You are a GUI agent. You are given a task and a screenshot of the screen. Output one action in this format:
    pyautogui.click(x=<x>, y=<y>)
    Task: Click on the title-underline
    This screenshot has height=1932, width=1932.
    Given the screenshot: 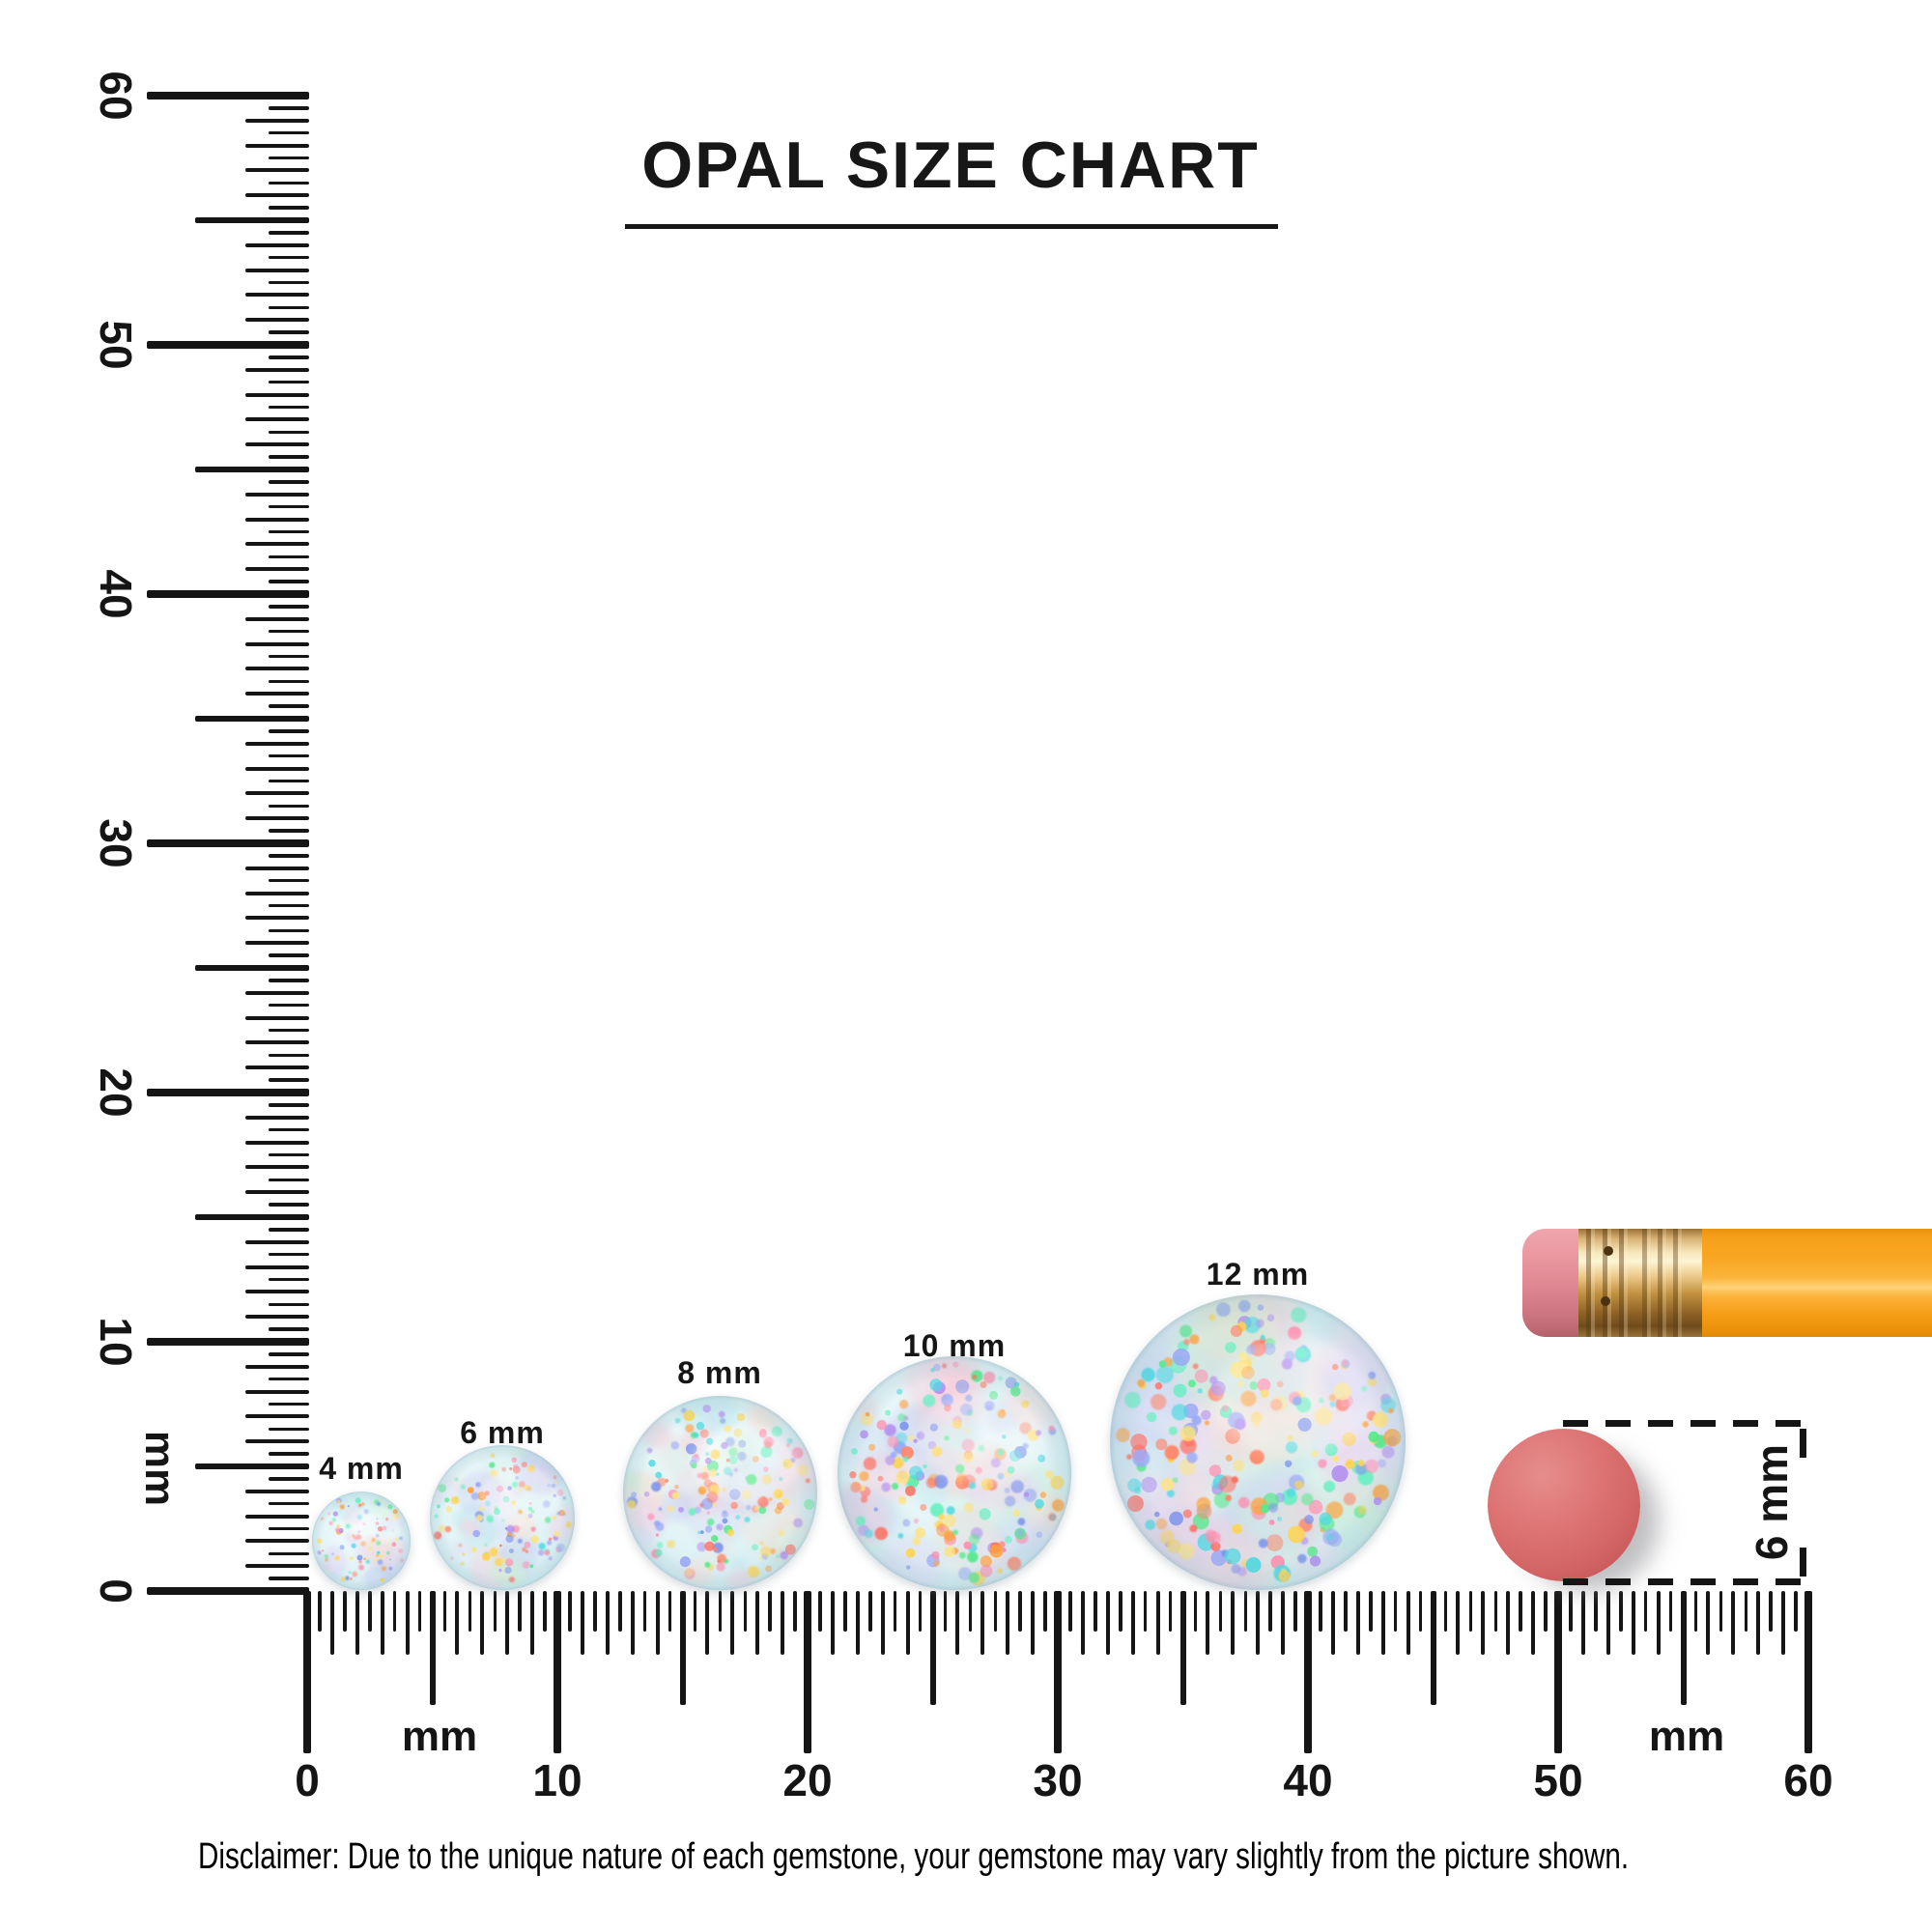 What is the action you would take?
    pyautogui.click(x=951, y=226)
    